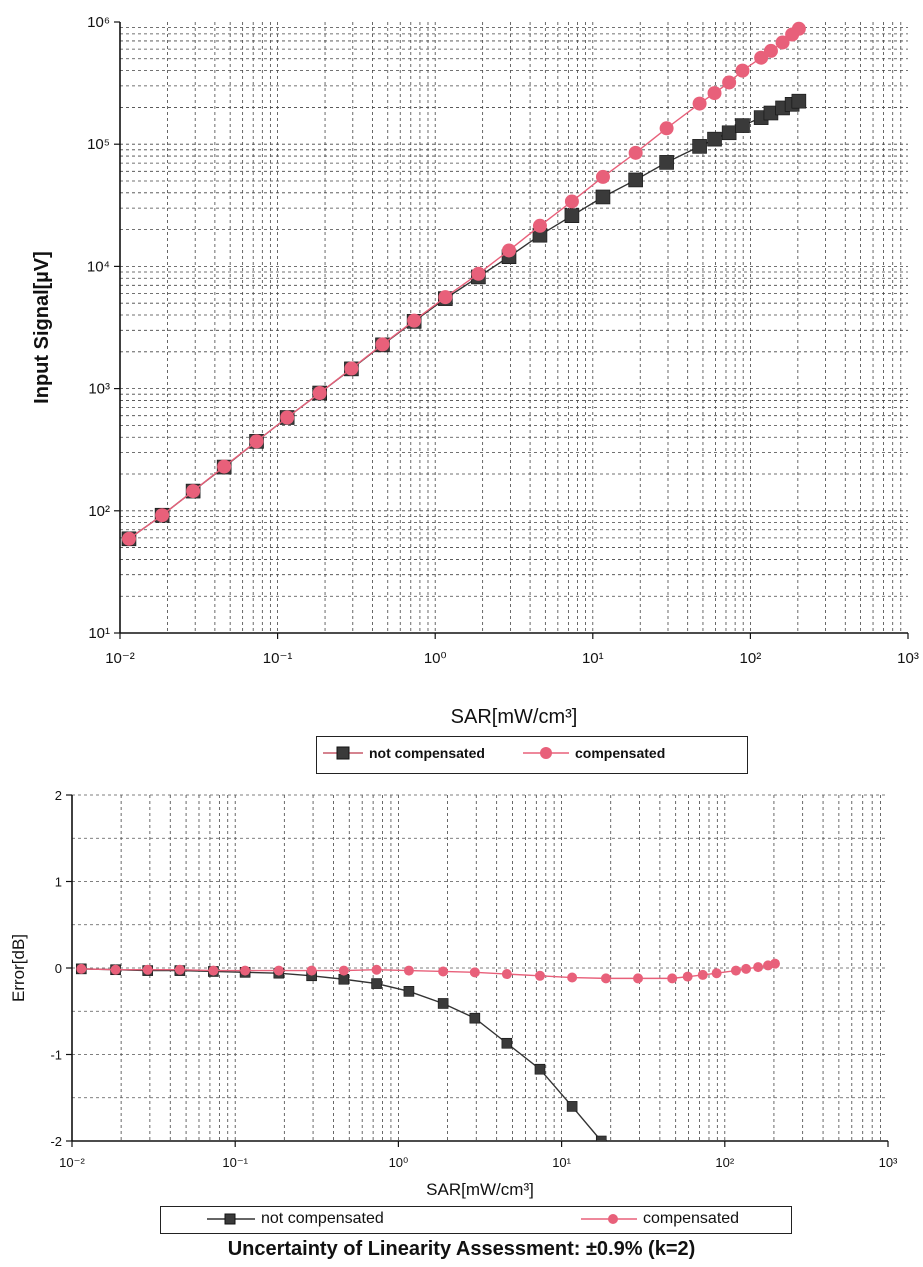 This screenshot has height=1267, width=923. Describe the element at coordinates (42, 327) in the screenshot. I see `y-axis-label: Input Signal[µV]` at that location.